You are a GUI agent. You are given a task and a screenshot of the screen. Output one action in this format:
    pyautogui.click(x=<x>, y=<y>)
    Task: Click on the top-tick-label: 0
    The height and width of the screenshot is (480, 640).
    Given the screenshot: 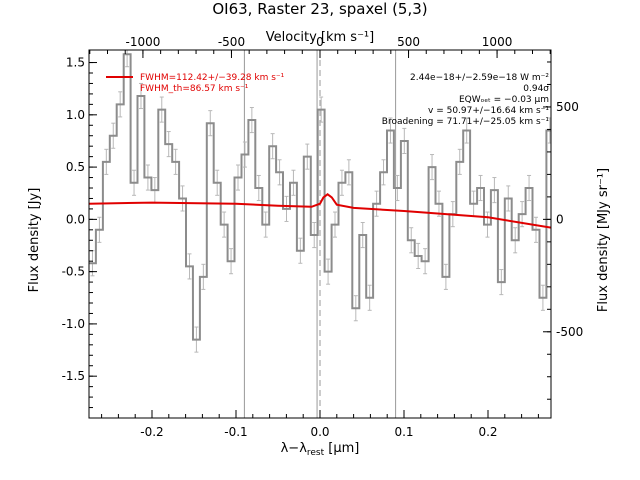 What is the action you would take?
    pyautogui.click(x=320, y=42)
    